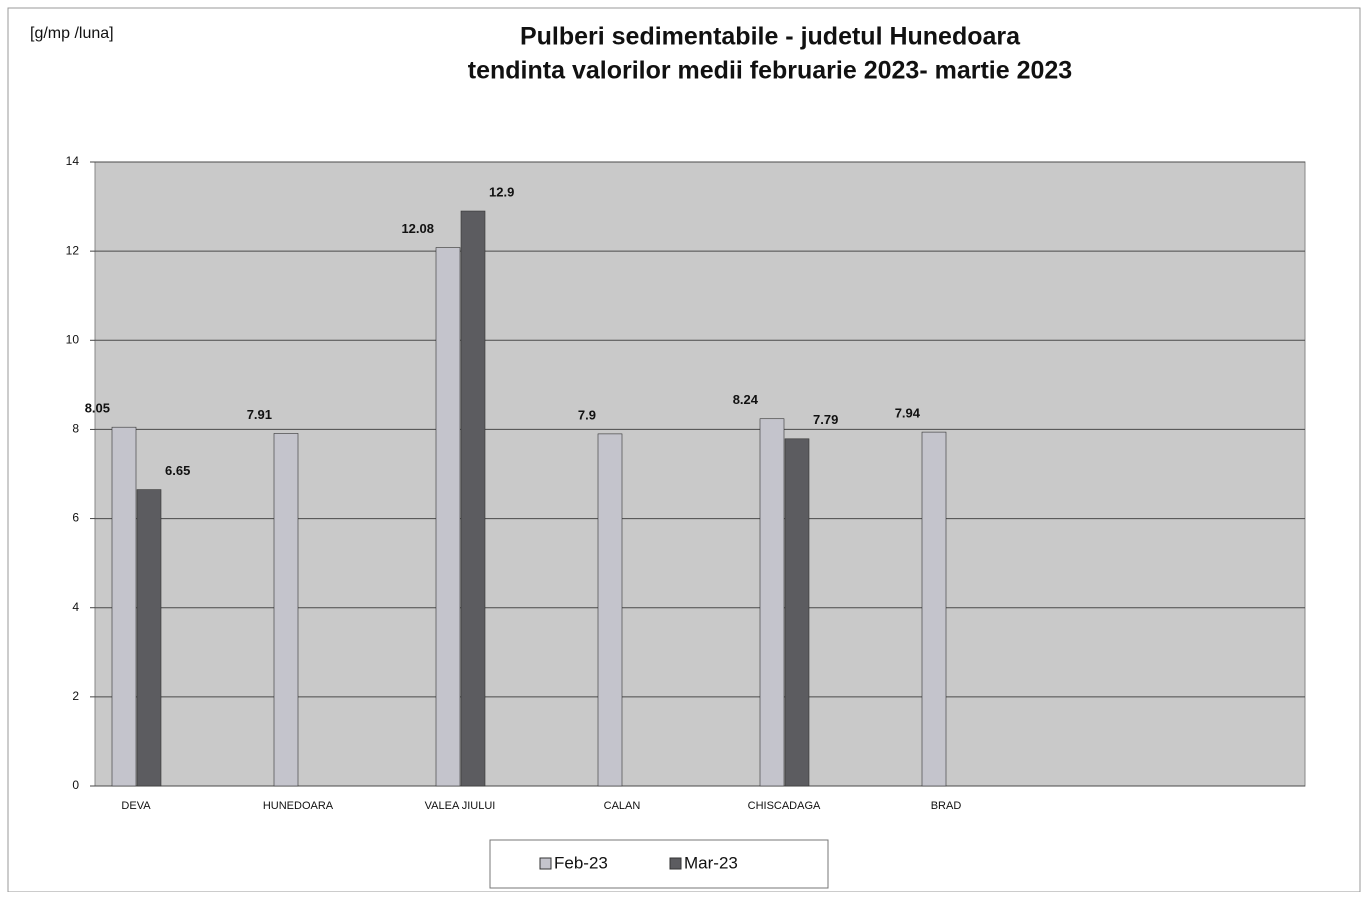 Image resolution: width=1367 pixels, height=897 pixels. What do you see at coordinates (73, 161) in the screenshot?
I see `y-tick-label: 14` at bounding box center [73, 161].